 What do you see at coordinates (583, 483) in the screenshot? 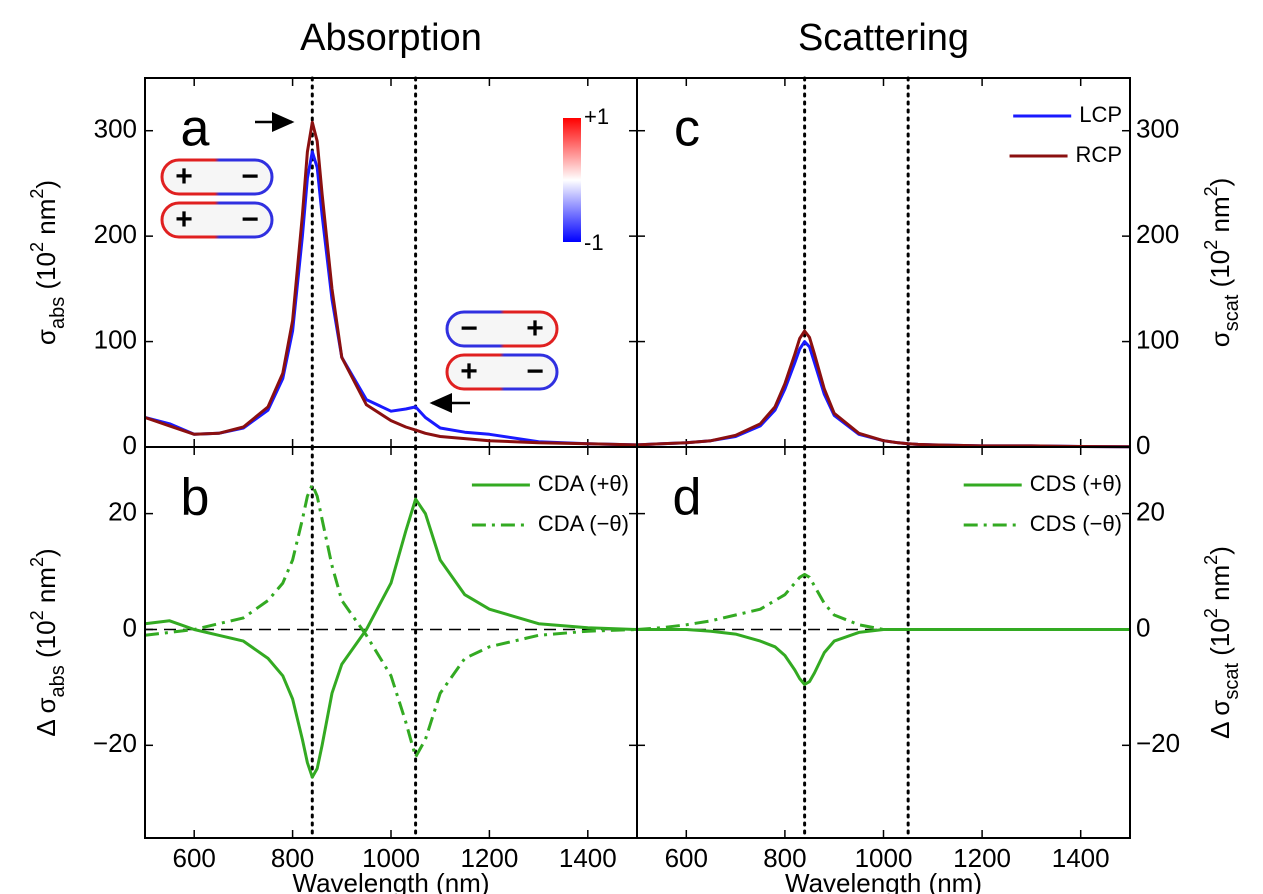
I see `legend-label: CDA (+θ)` at bounding box center [583, 483].